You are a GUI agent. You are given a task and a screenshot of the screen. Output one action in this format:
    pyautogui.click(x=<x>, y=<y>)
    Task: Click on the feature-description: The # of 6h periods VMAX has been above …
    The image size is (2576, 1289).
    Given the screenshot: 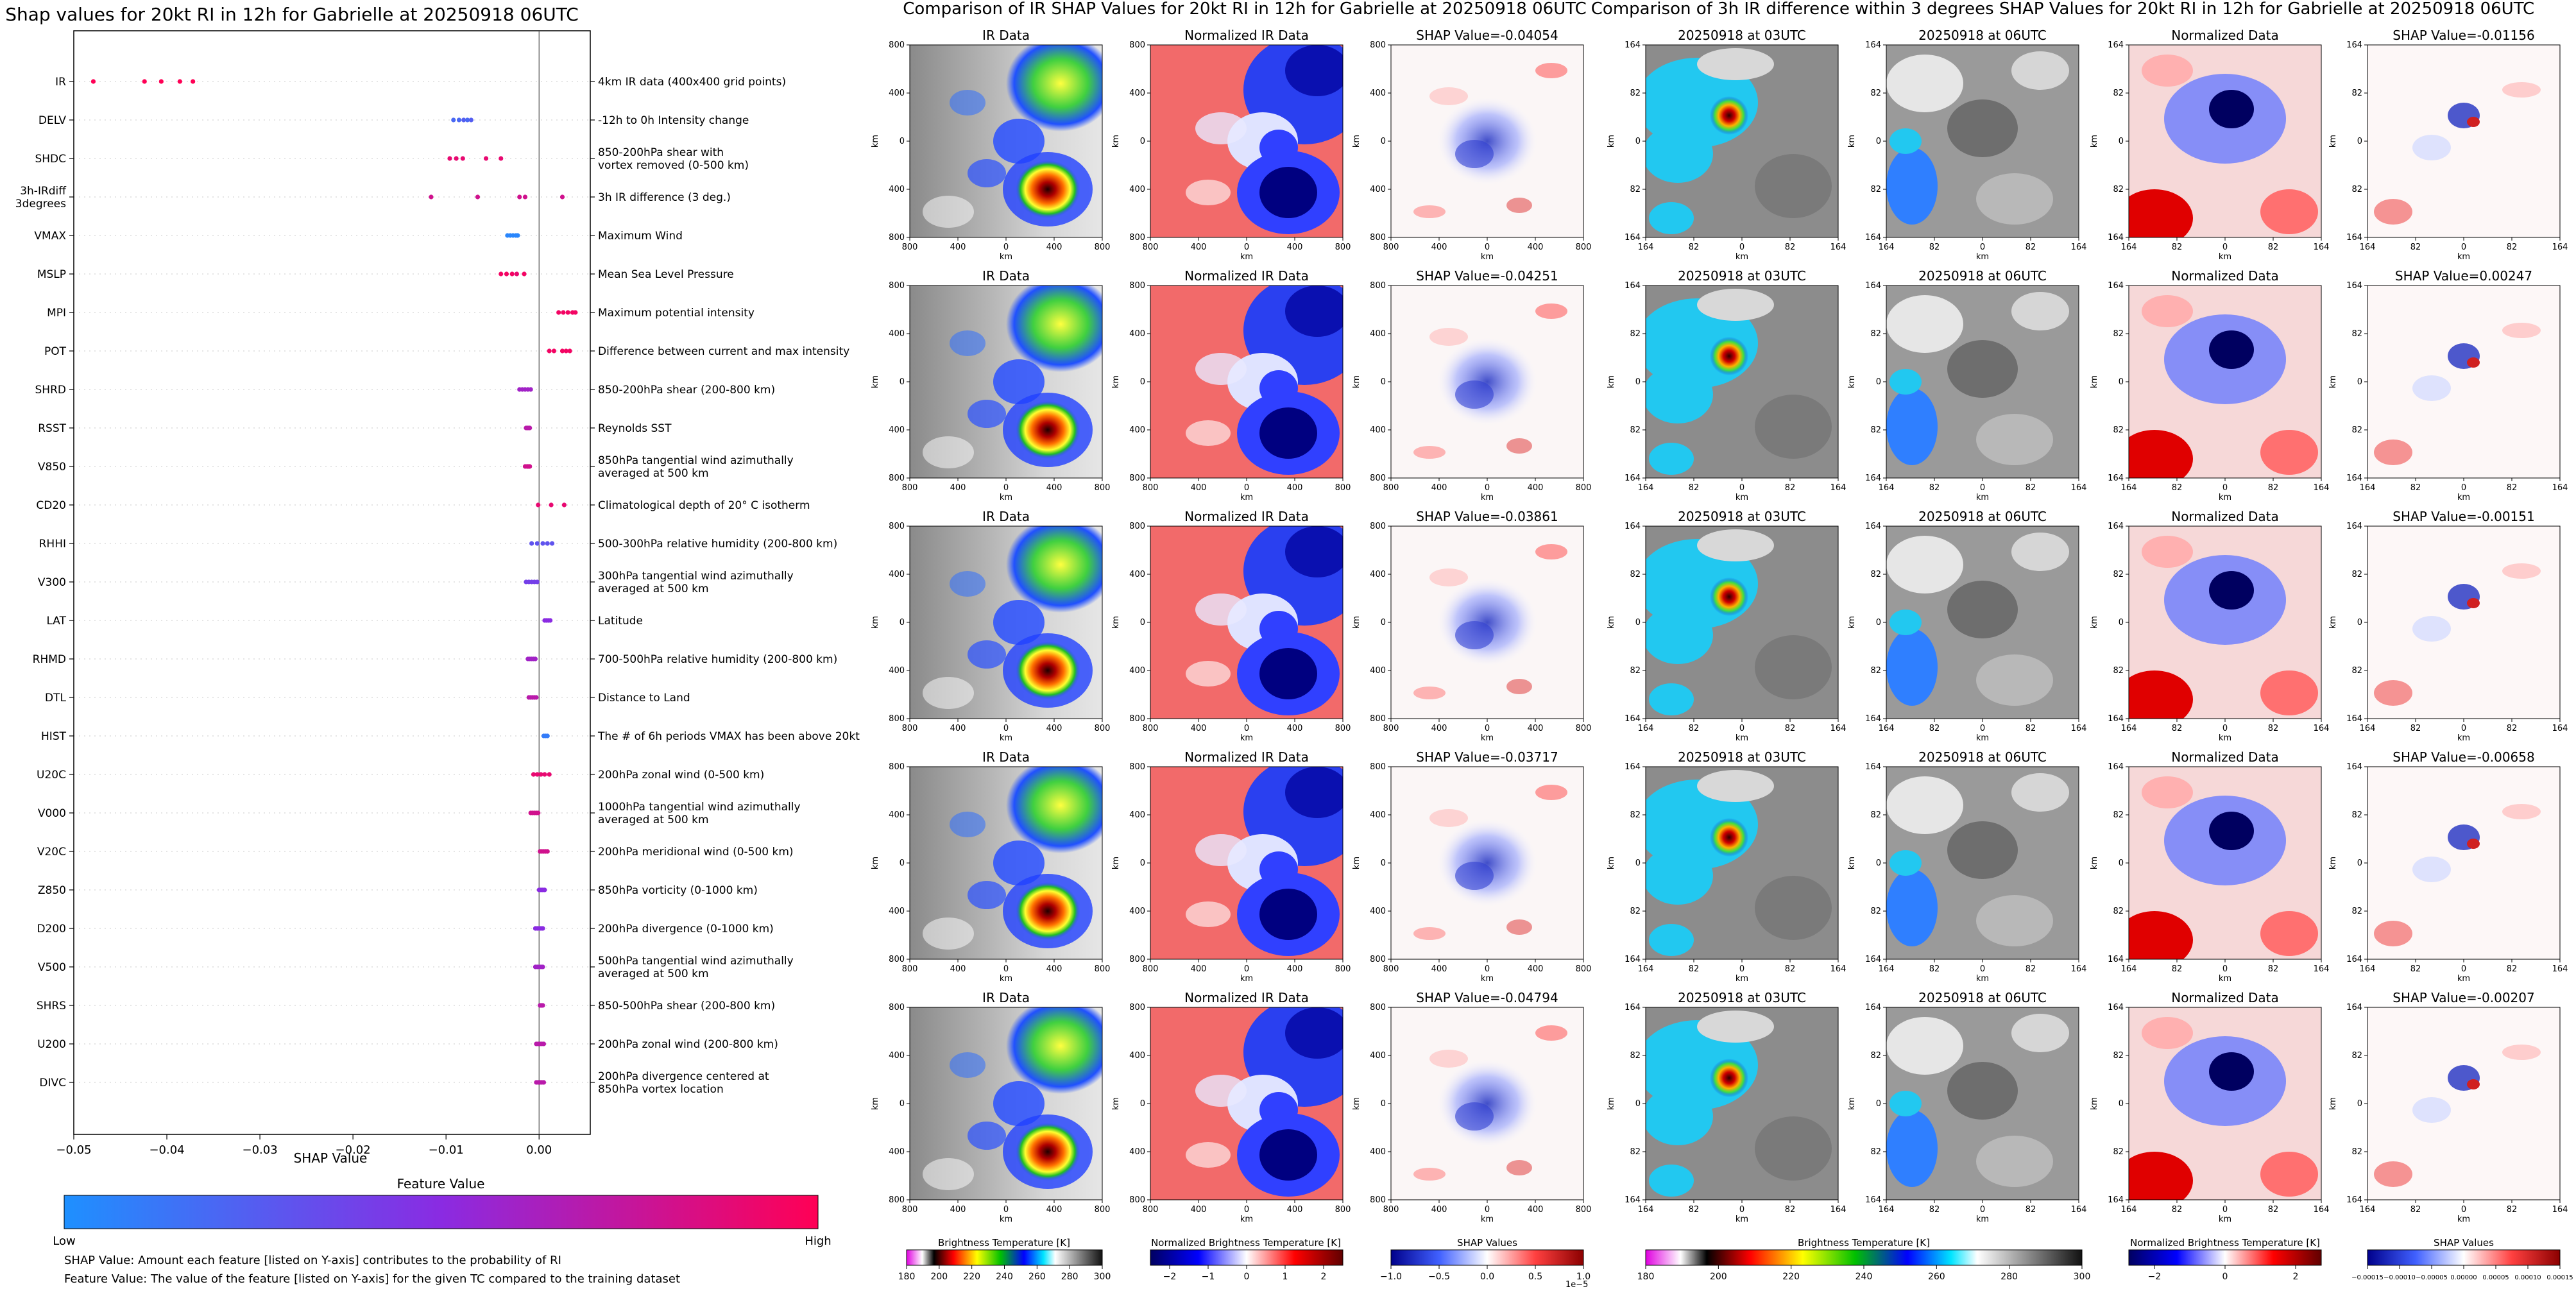 What is the action you would take?
    pyautogui.click(x=728, y=736)
    